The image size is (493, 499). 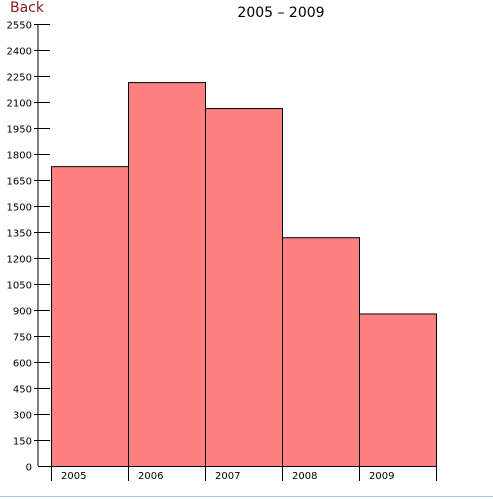 What do you see at coordinates (19, 156) in the screenshot?
I see `y-tick-label: 1800` at bounding box center [19, 156].